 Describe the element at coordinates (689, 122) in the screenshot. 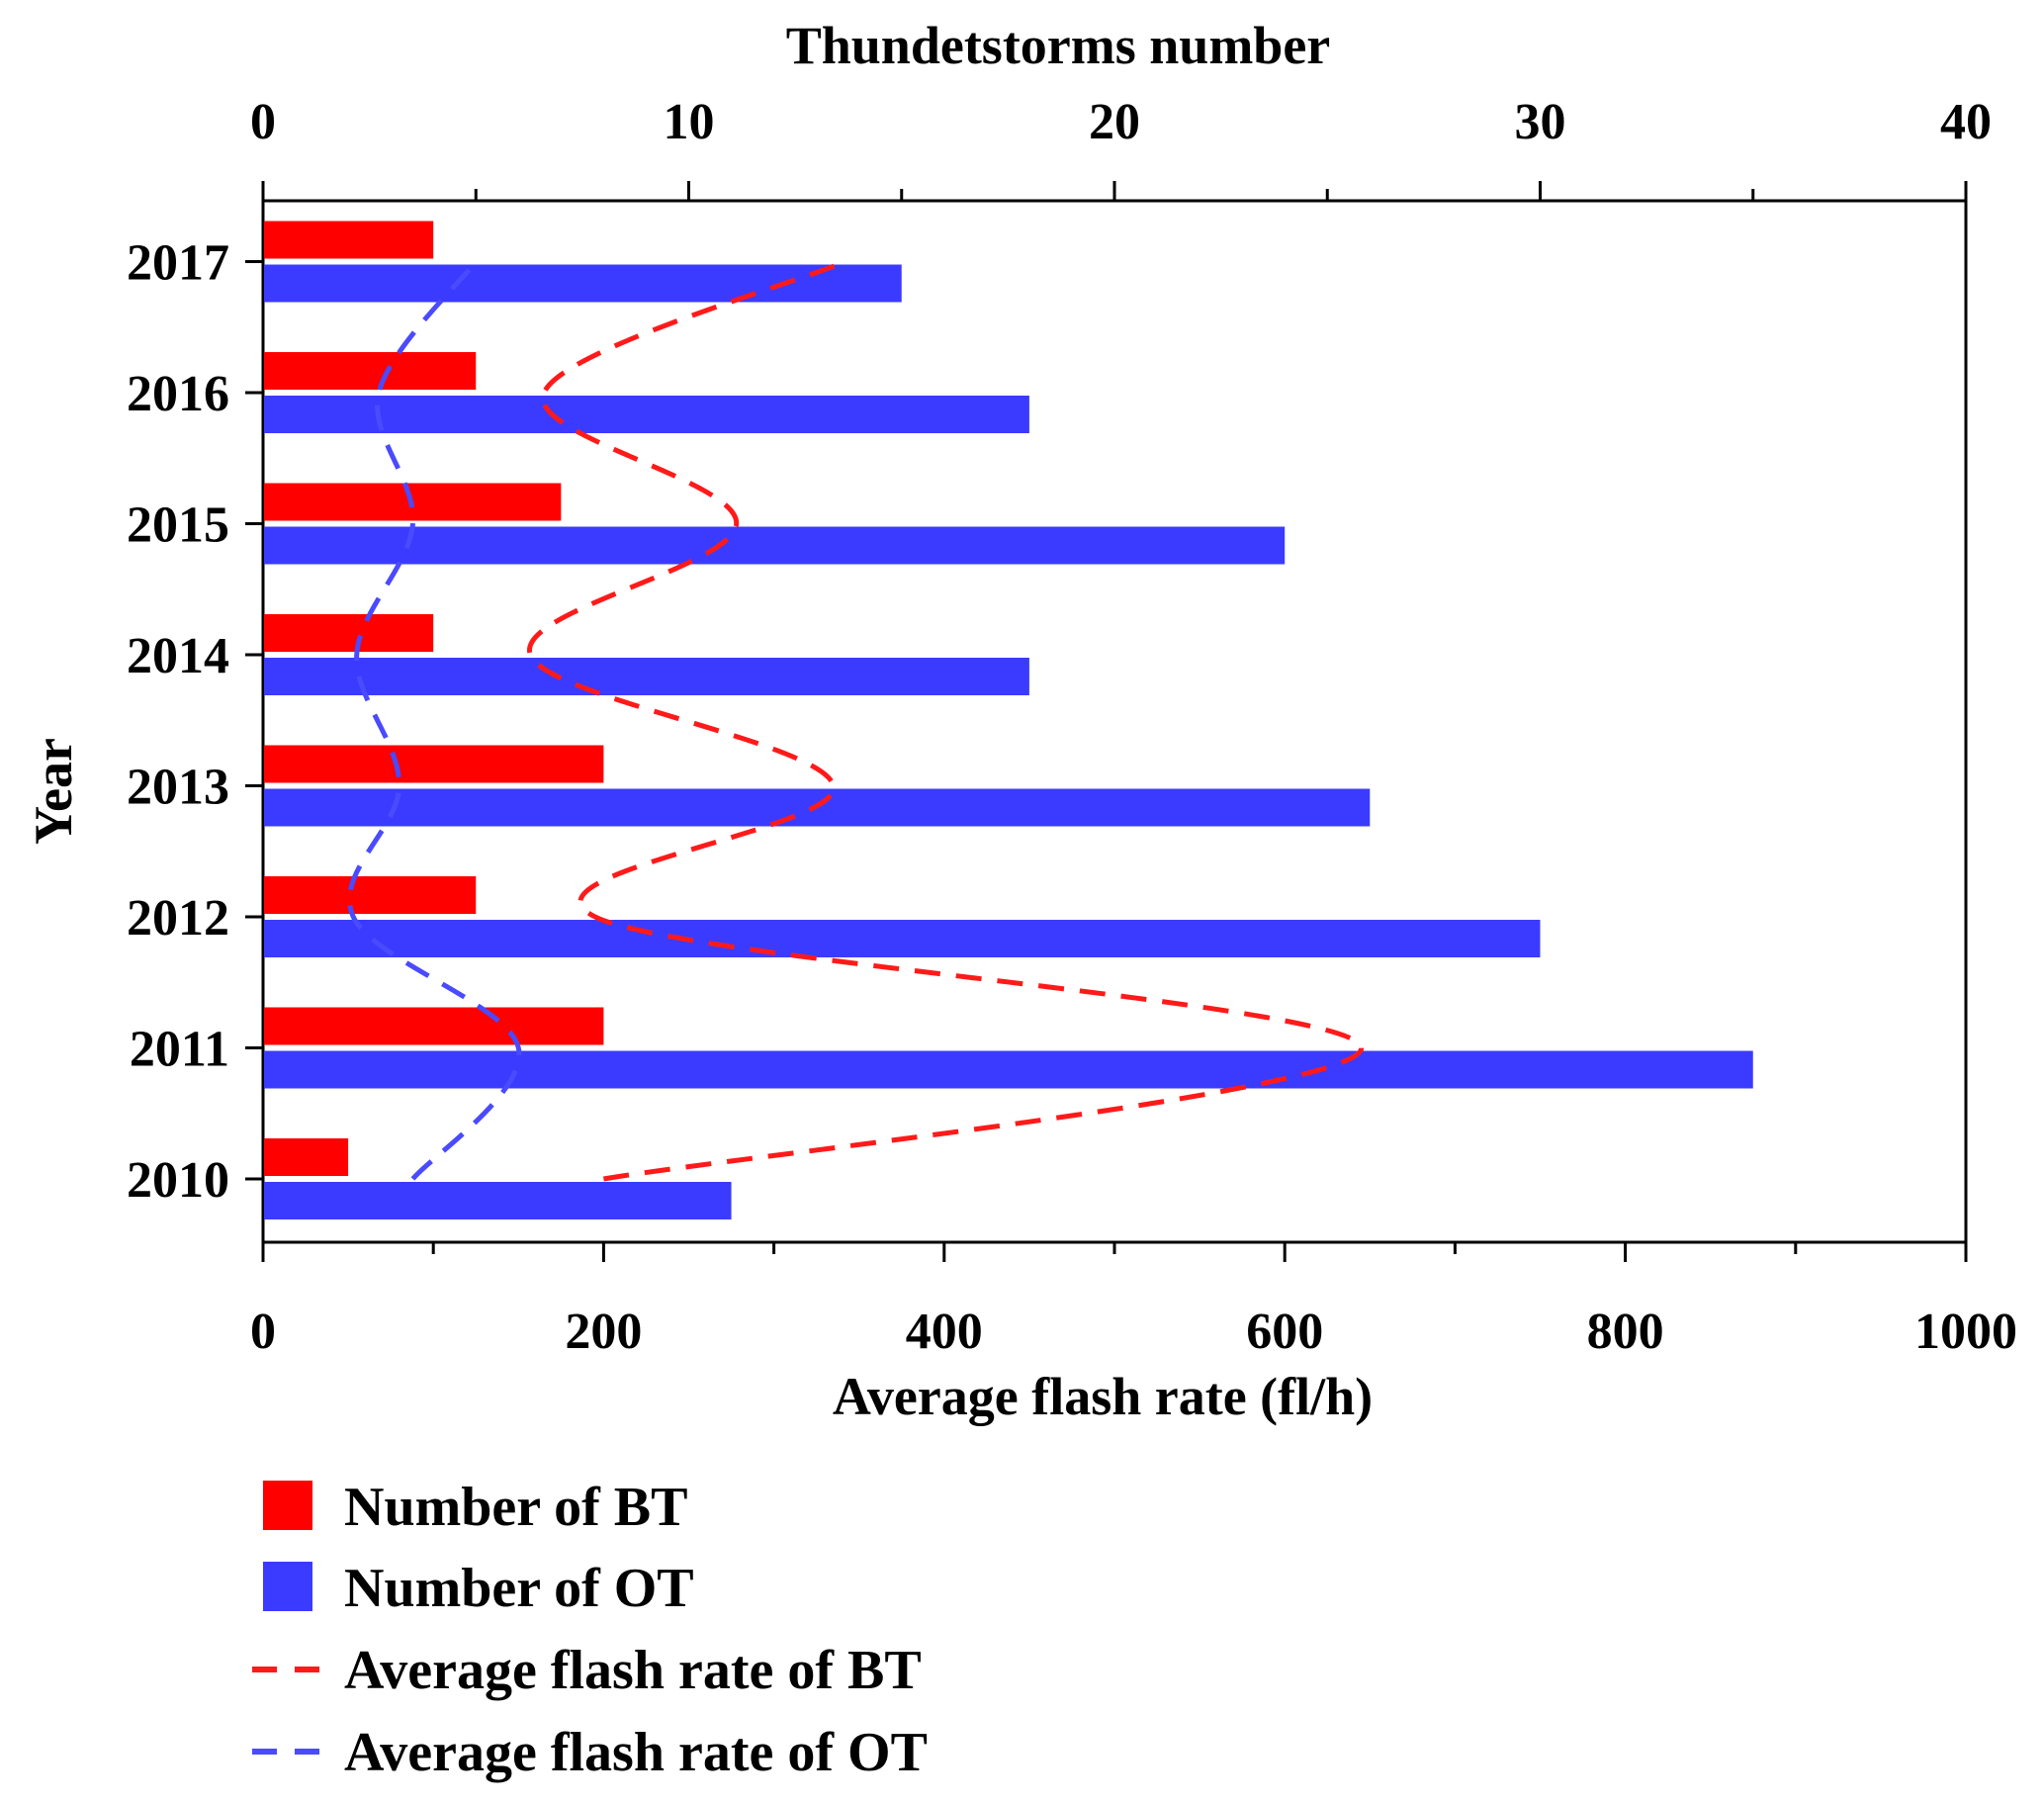

I see `top-tick-label-10: 10` at that location.